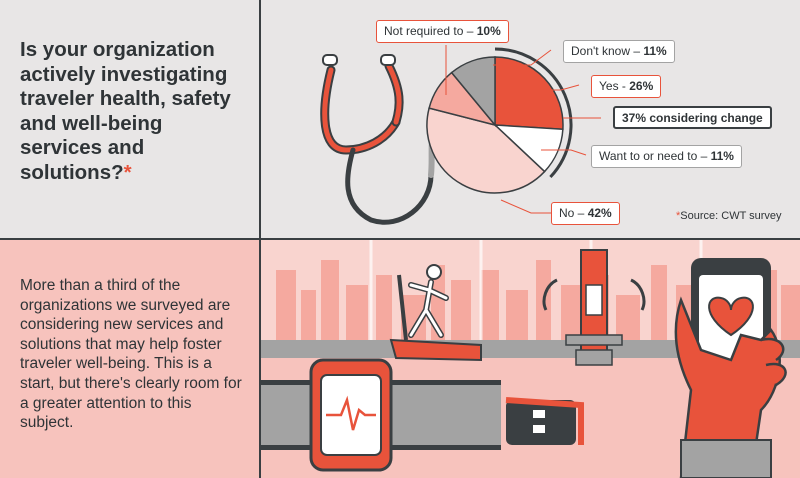 Image resolution: width=800 pixels, height=478 pixels. I want to click on label-connectors, so click(523, 129).